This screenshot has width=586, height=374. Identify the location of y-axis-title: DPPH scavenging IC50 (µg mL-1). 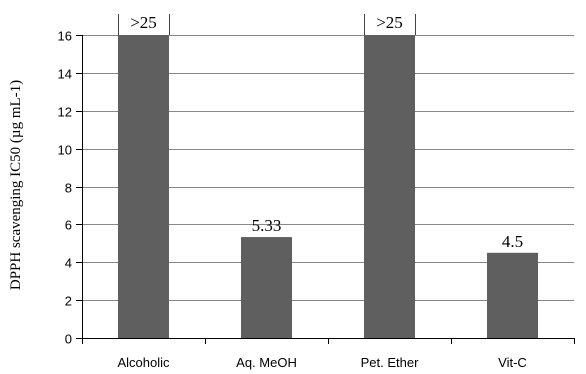
(16, 185).